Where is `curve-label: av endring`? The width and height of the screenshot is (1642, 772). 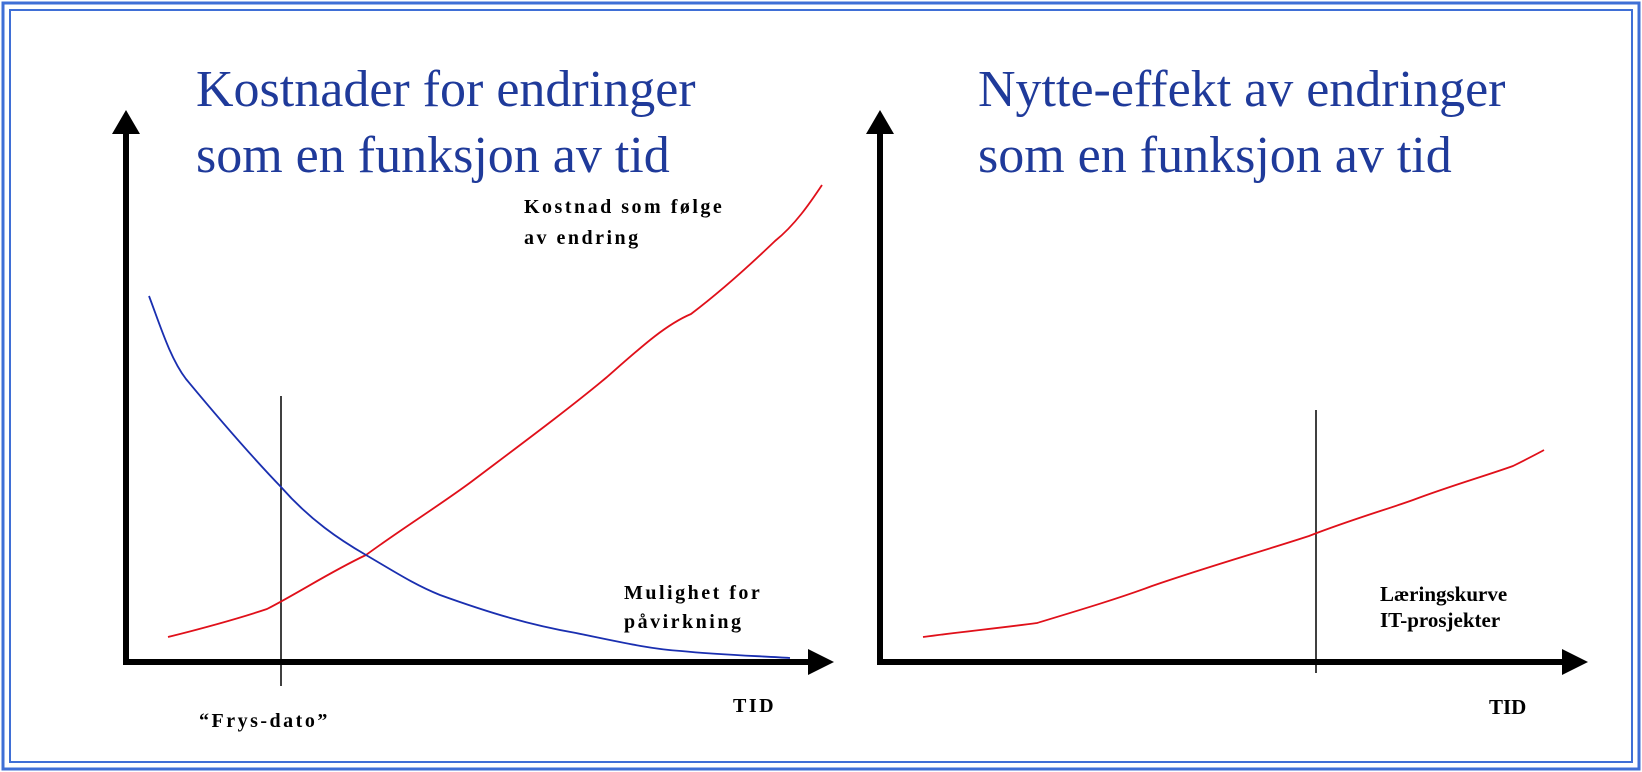 curve-label: av endring is located at coordinates (582, 238).